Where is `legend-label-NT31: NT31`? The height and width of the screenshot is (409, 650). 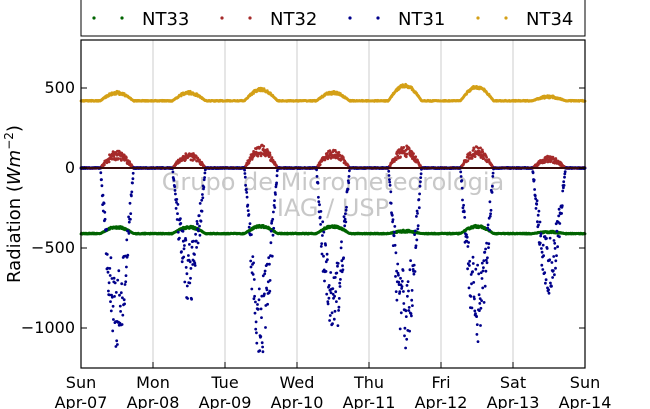 legend-label-NT31: NT31 is located at coordinates (421, 19).